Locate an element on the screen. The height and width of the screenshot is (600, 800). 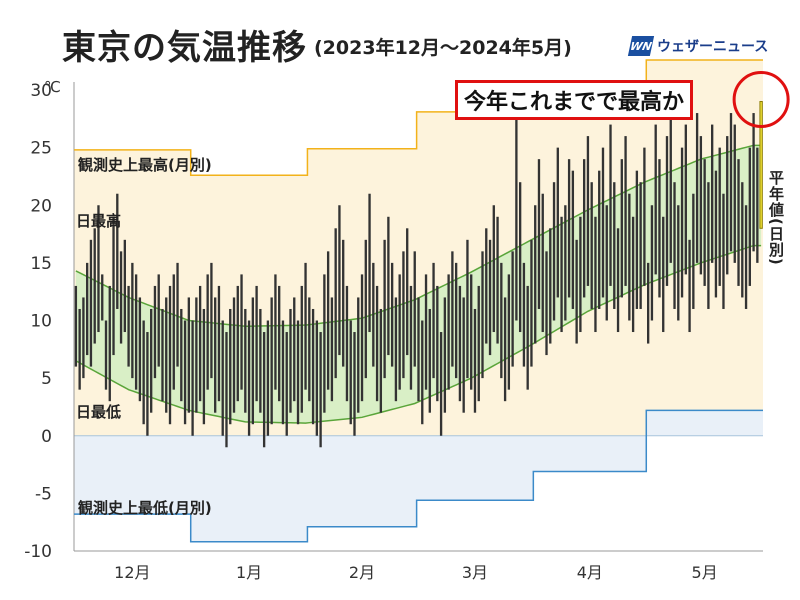
highlight-circle is located at coordinates (761, 100).